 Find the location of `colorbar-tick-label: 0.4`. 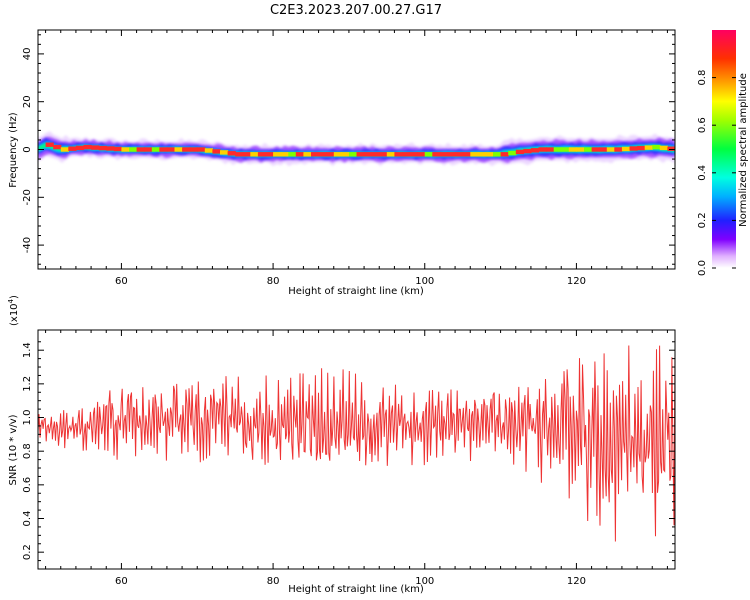

colorbar-tick-label: 0.4 is located at coordinates (702, 173).